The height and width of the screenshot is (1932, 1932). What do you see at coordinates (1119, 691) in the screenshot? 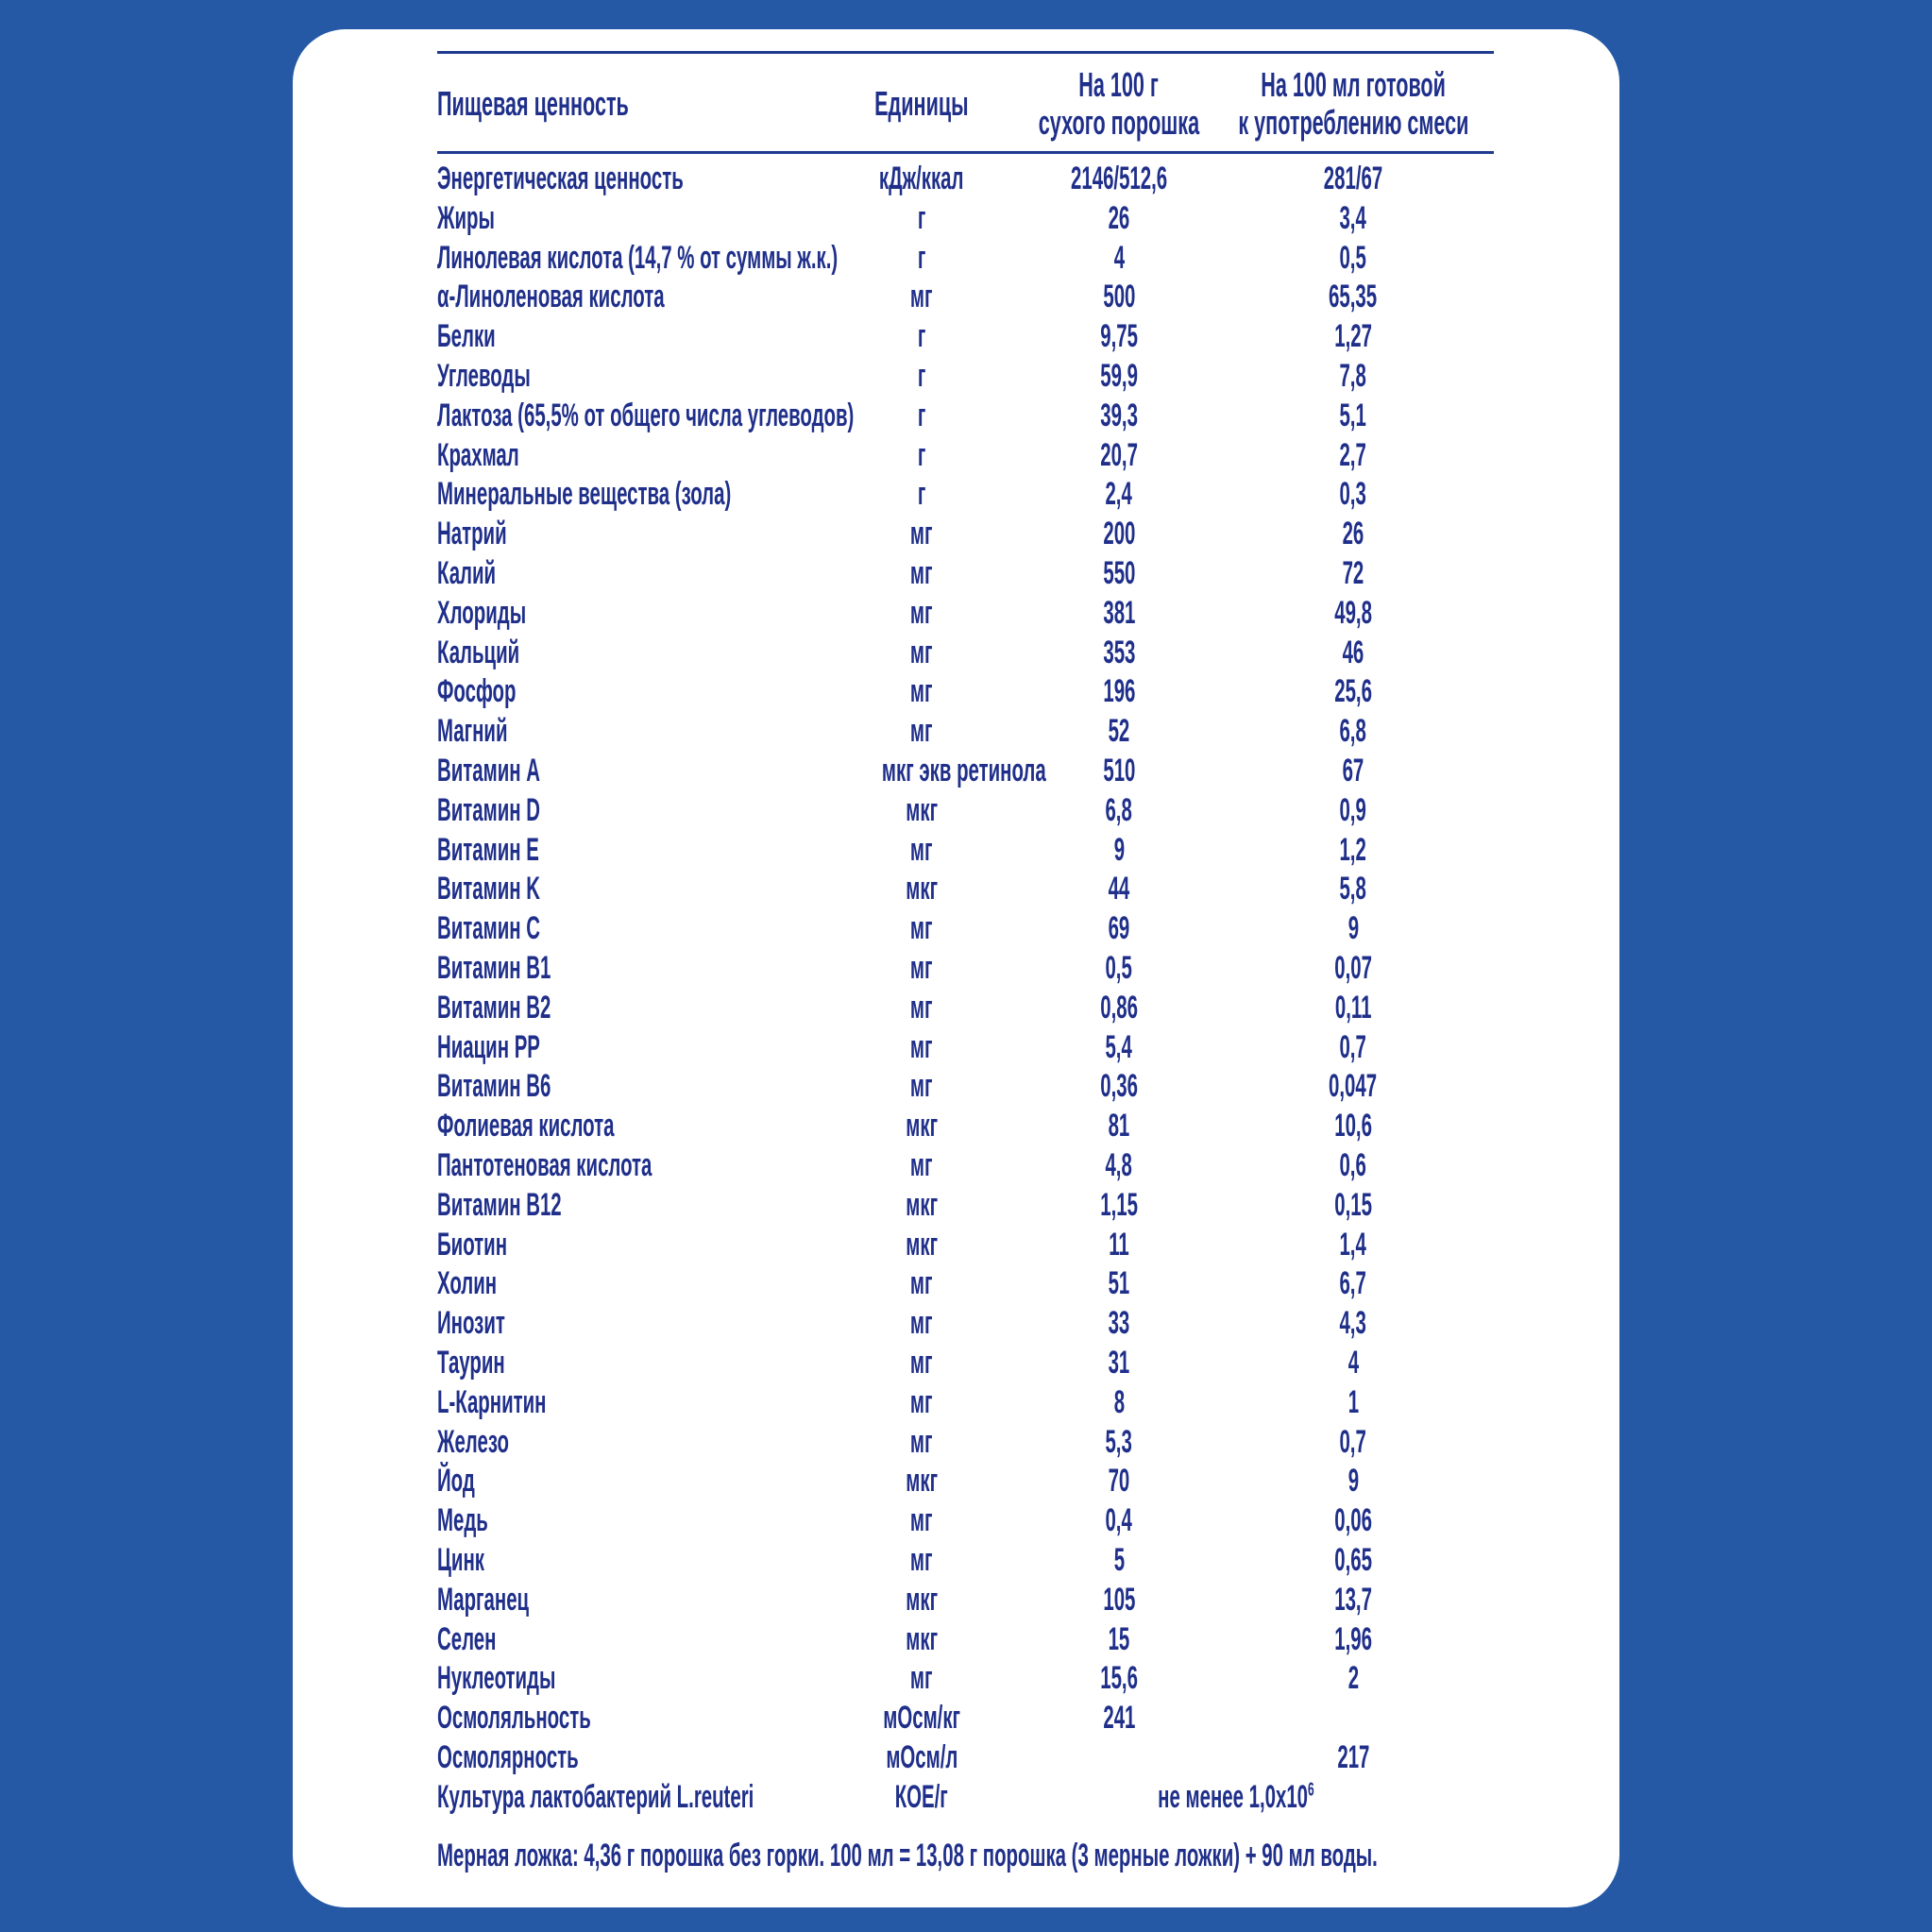
I see `cell-dry: 196` at bounding box center [1119, 691].